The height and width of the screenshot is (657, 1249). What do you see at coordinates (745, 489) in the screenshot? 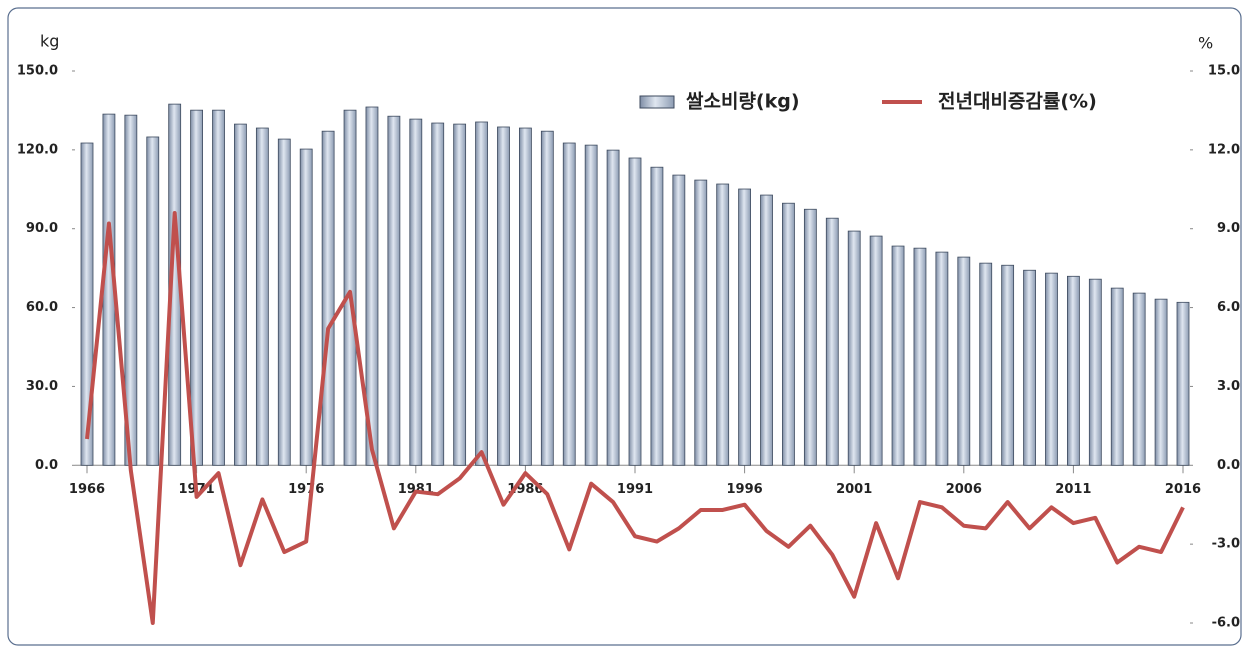
I see `x-tick-label: 1996` at bounding box center [745, 489].